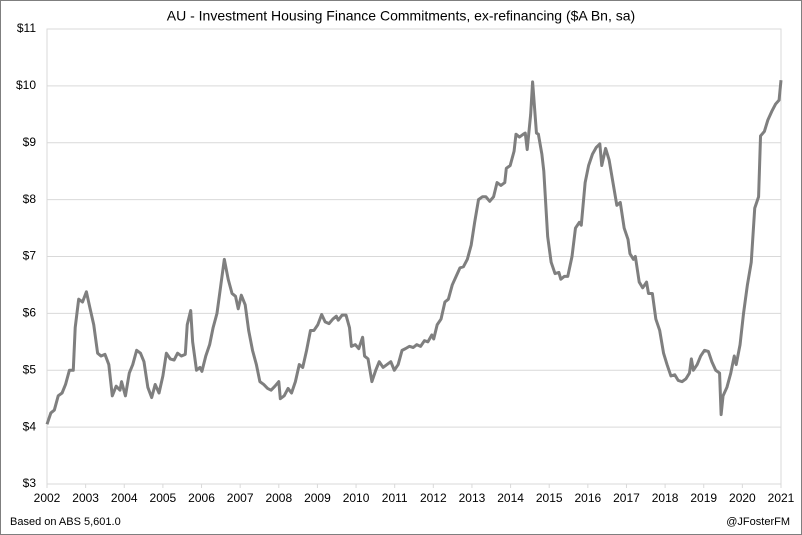 The image size is (802, 535). I want to click on source-note: Based on ABS 5,601.0, so click(65, 522).